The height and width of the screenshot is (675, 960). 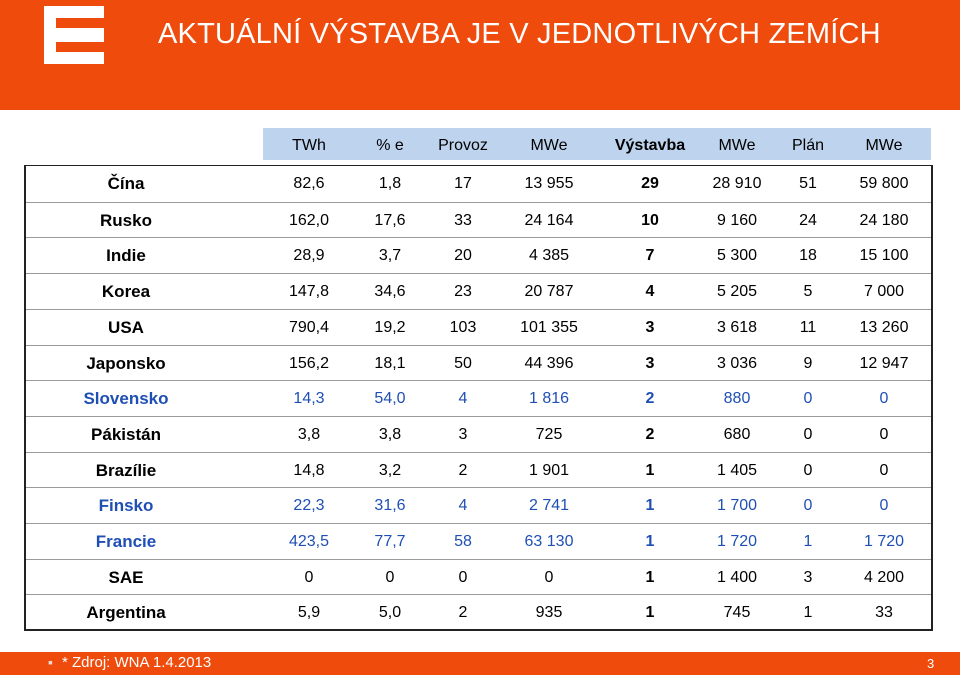 I want to click on table-cell: 7, so click(x=650, y=256).